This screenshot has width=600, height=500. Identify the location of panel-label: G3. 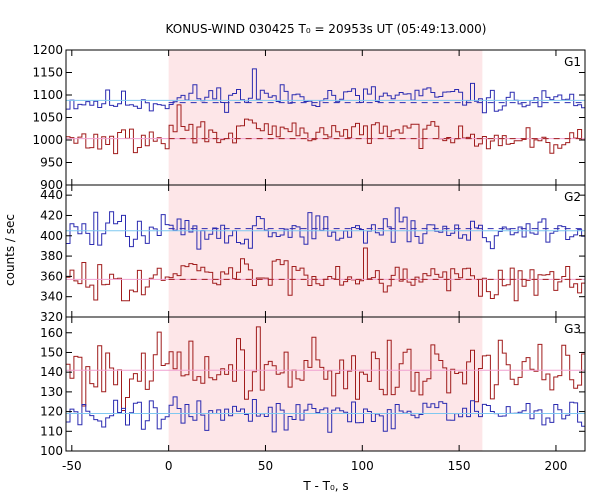
(572, 329).